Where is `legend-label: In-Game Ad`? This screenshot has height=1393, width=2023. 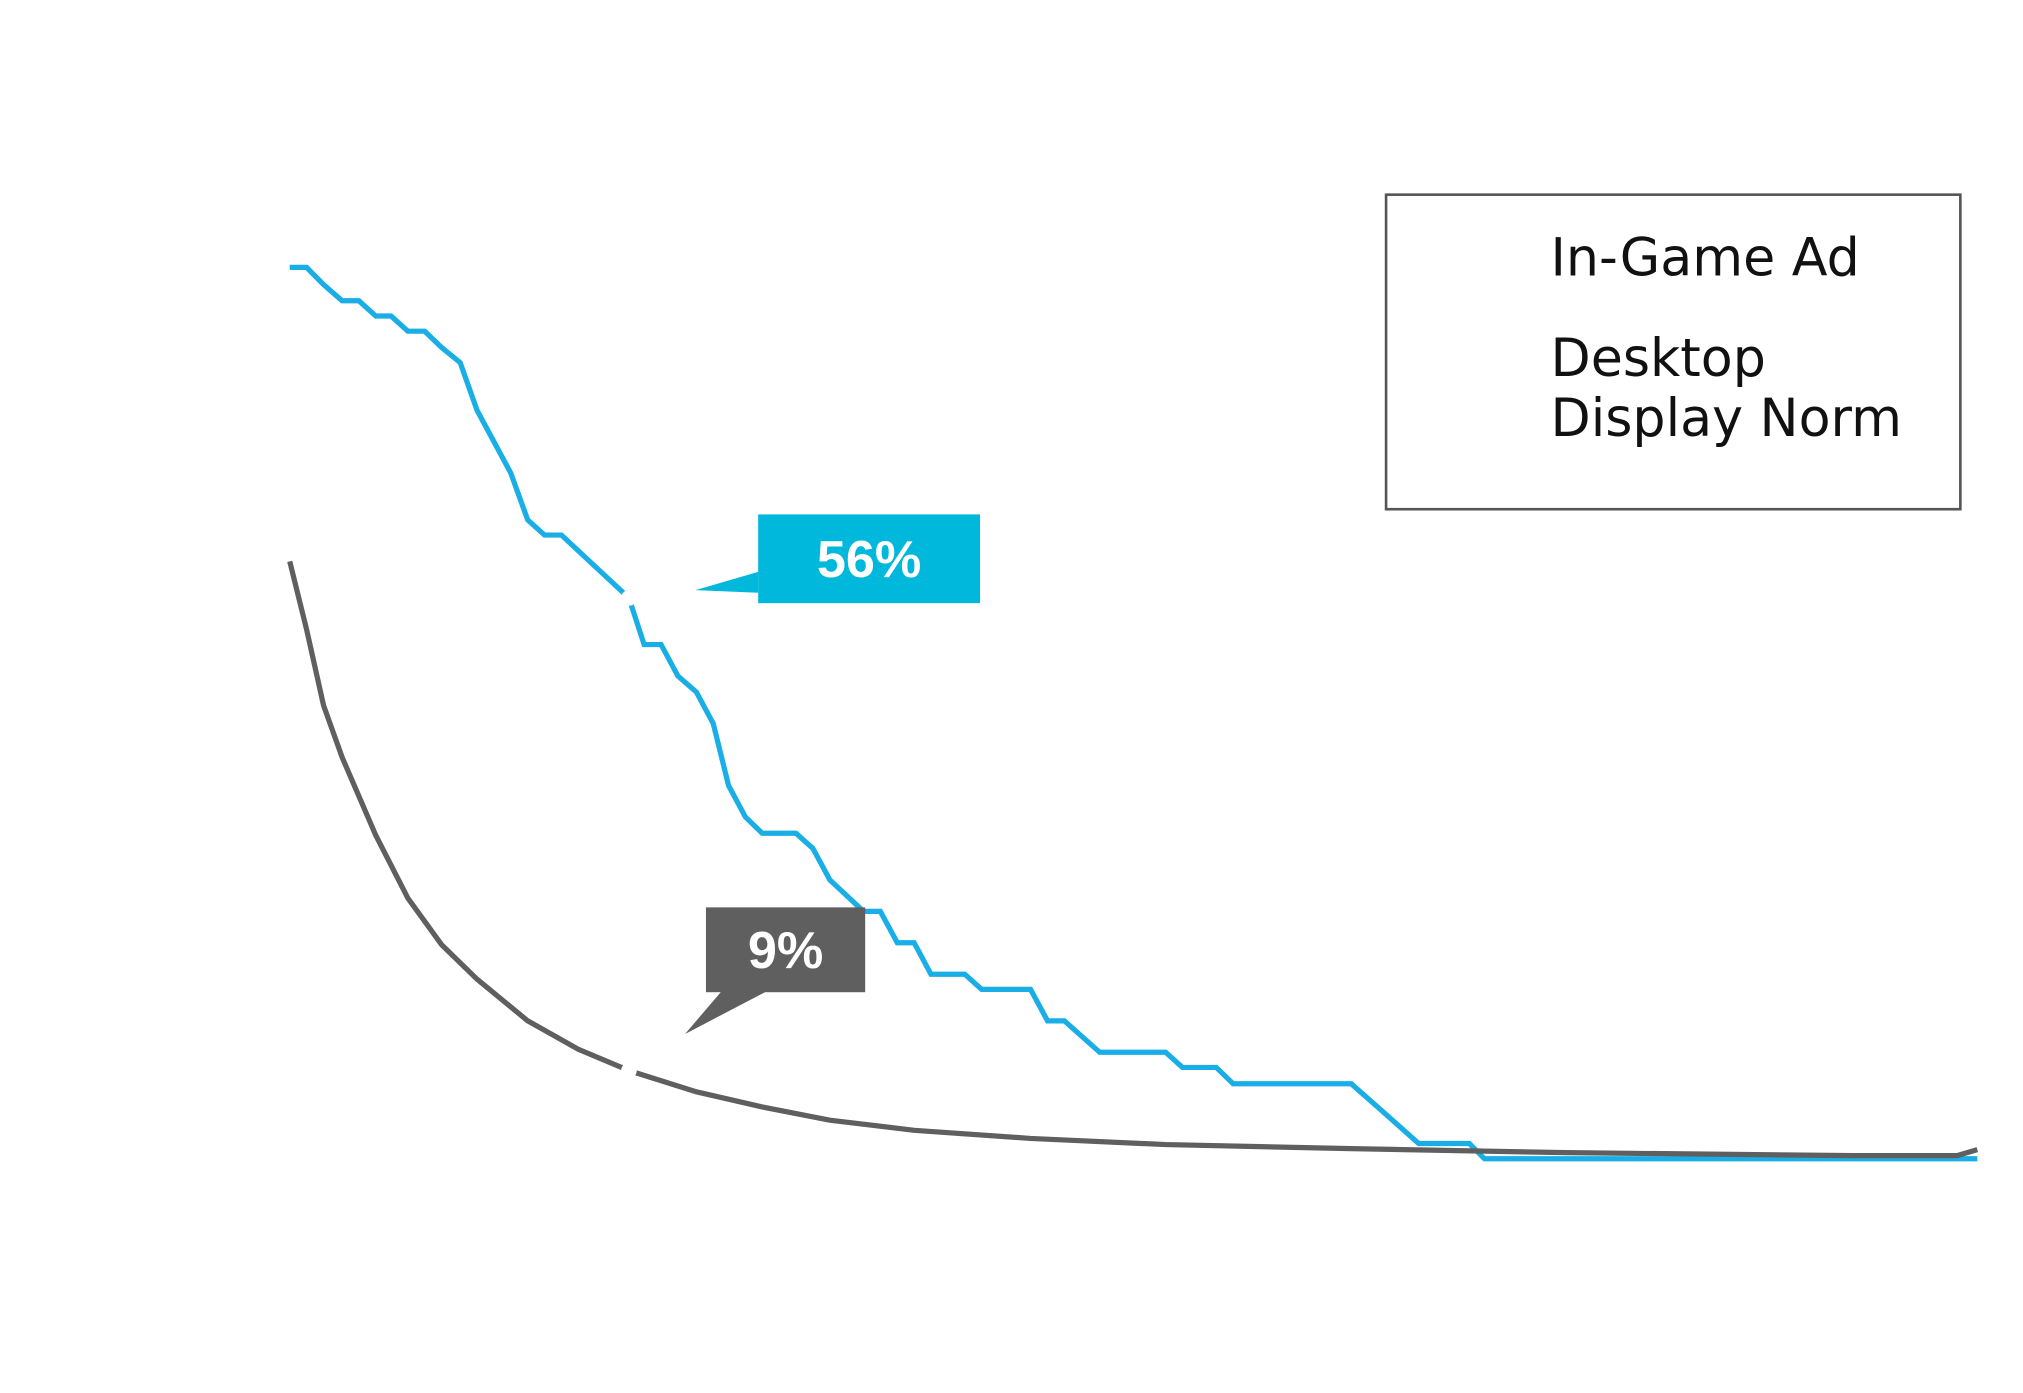
legend-label: In-Game Ad is located at coordinates (1705, 258).